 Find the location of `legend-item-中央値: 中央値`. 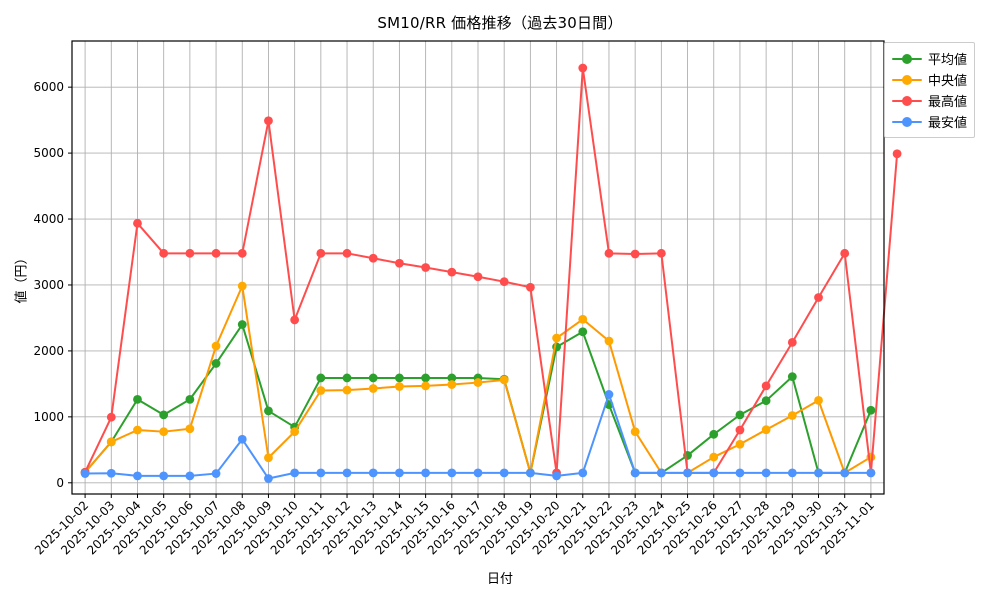

legend-item-中央値: 中央値 is located at coordinates (929, 79).